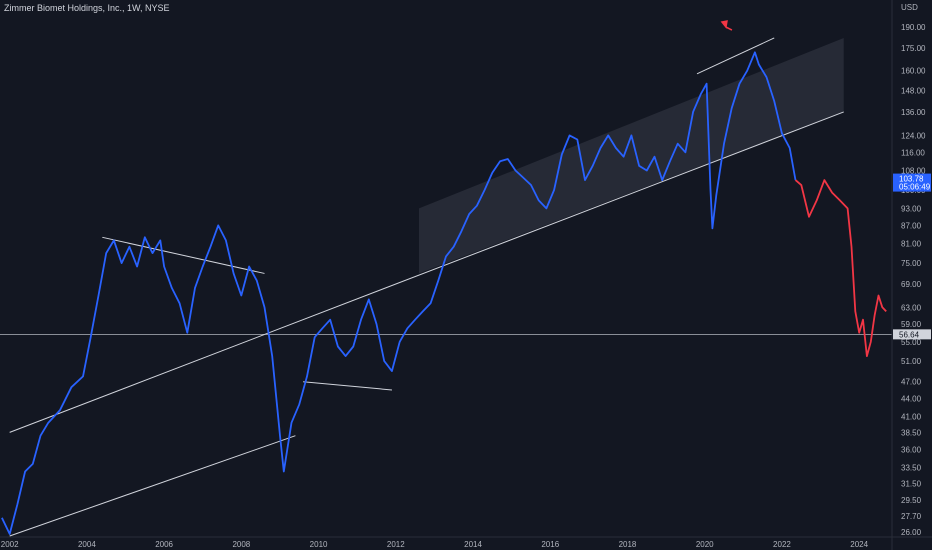  What do you see at coordinates (911, 208) in the screenshot?
I see `y-tick-label: 93.00` at bounding box center [911, 208].